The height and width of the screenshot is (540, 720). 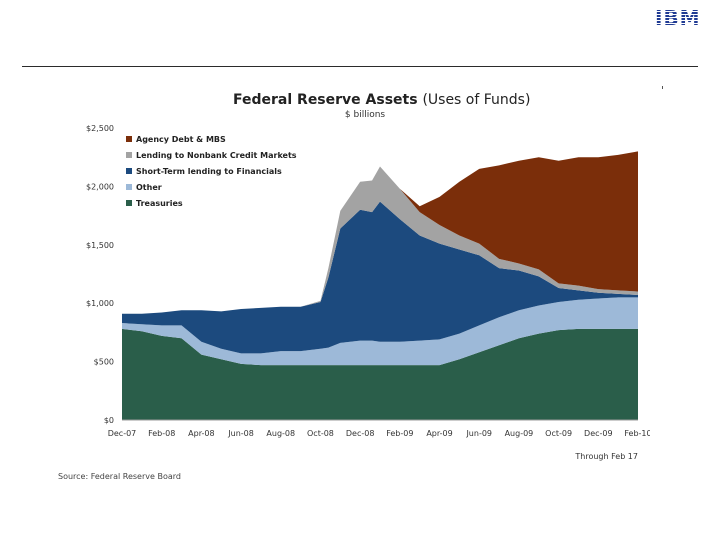 I want to click on source-note: Source: Federal Reserve Board, so click(x=119, y=476).